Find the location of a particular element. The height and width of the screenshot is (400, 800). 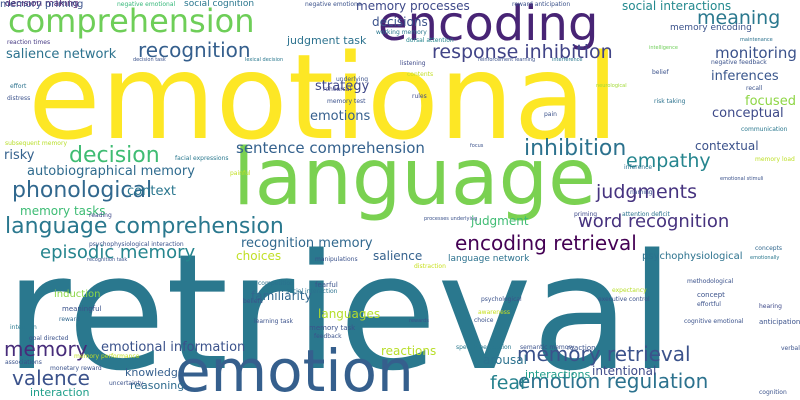

word-reward: reward is located at coordinates (69, 319).